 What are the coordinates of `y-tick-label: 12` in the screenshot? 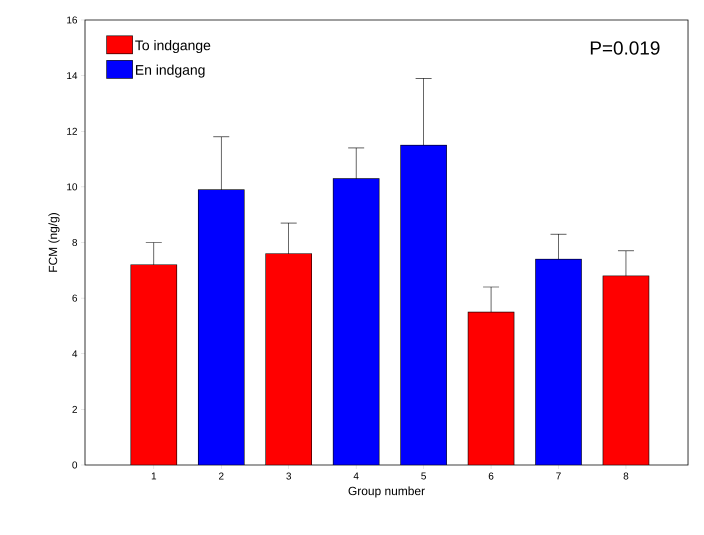 It's located at (72, 131).